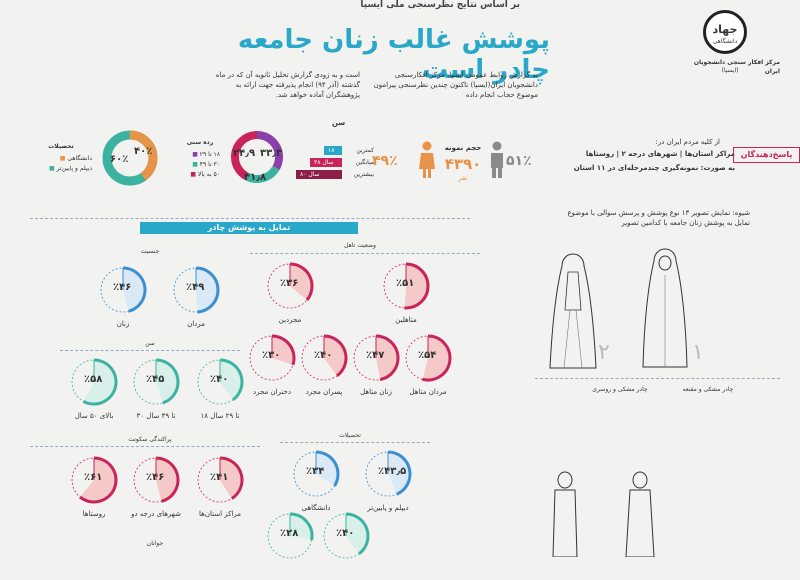  I want to click on gender-title: جنسیت, so click(150, 251).